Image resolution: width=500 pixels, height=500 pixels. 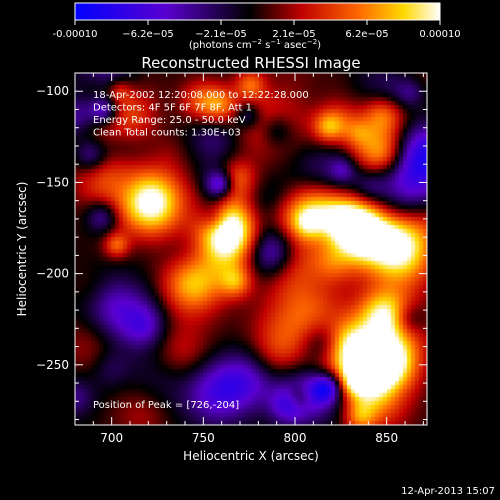 I want to click on colorbar-tick-label: 0.00010, so click(x=439, y=34).